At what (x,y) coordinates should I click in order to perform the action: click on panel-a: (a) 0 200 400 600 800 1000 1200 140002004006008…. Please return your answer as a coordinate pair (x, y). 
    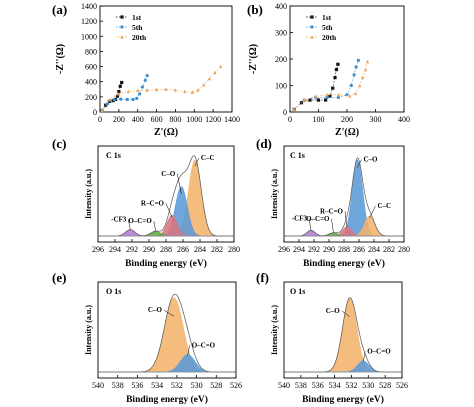
    Looking at the image, I should click on (146, 70).